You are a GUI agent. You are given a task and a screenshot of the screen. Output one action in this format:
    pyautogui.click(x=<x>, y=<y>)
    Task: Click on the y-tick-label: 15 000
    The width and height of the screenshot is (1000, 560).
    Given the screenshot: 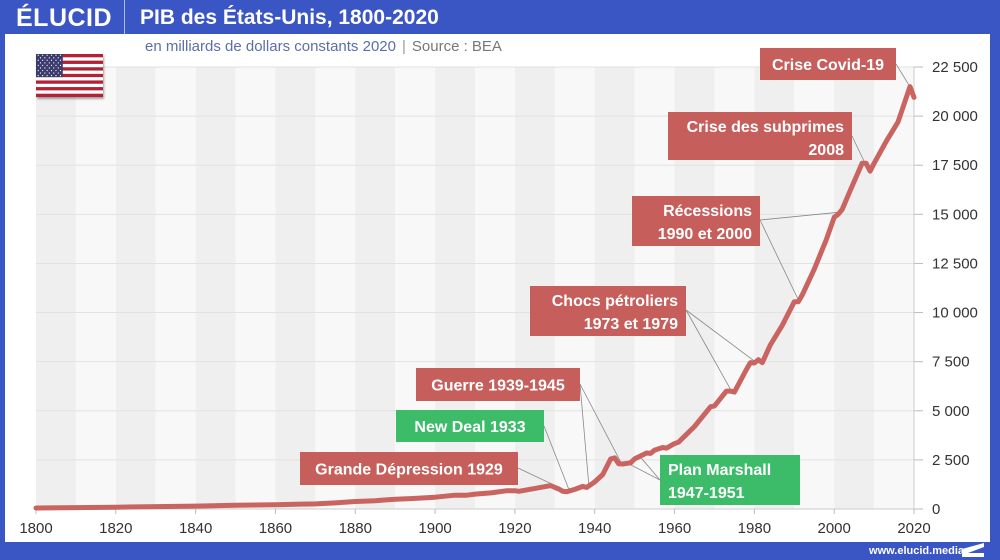 What is the action you would take?
    pyautogui.click(x=955, y=214)
    